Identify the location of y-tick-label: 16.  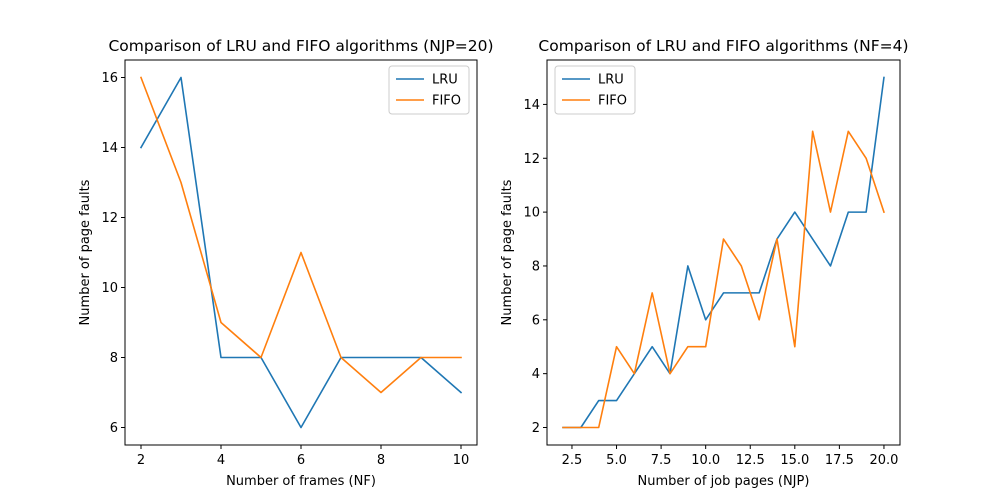
(109, 78).